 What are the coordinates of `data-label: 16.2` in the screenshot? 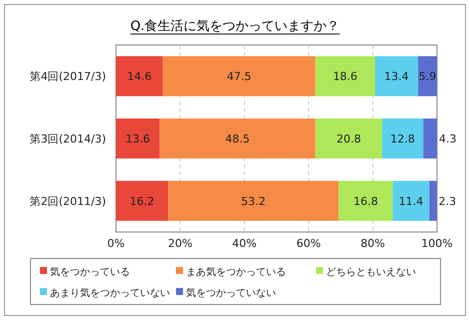 It's located at (142, 201).